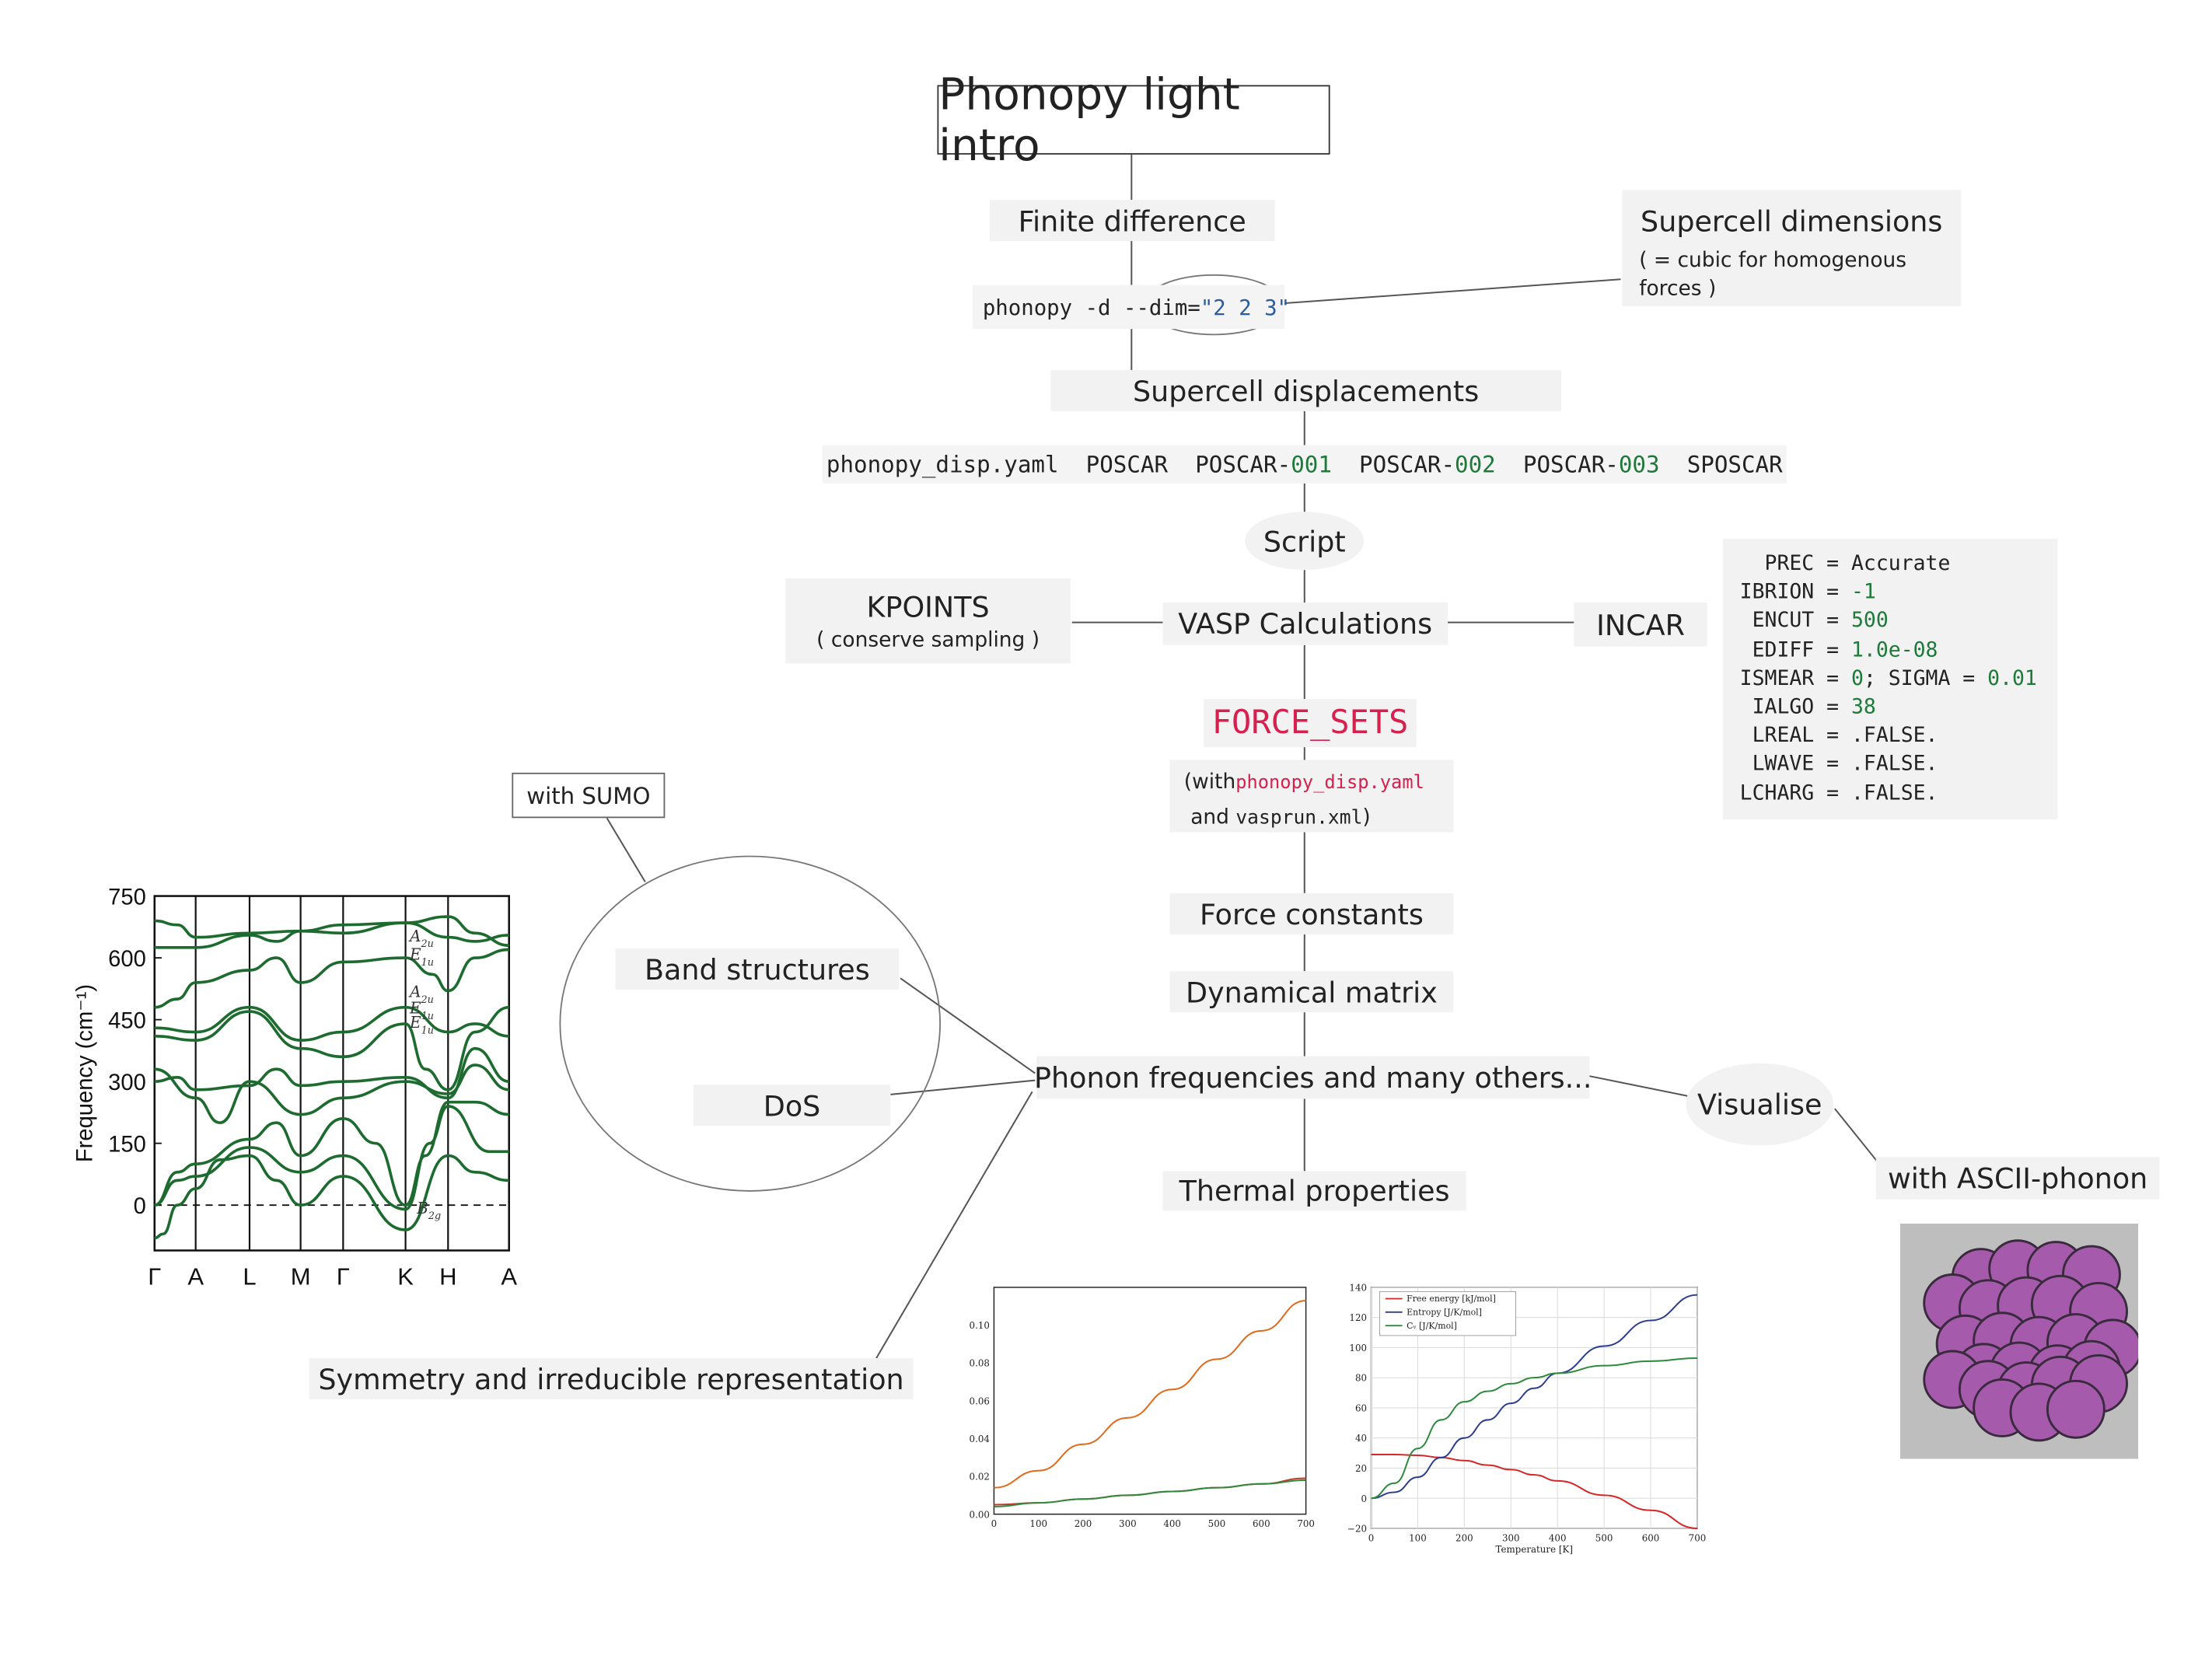  What do you see at coordinates (1329, 783) in the screenshot?
I see `force-sets-note-yaml: phonopy_disp.yaml` at bounding box center [1329, 783].